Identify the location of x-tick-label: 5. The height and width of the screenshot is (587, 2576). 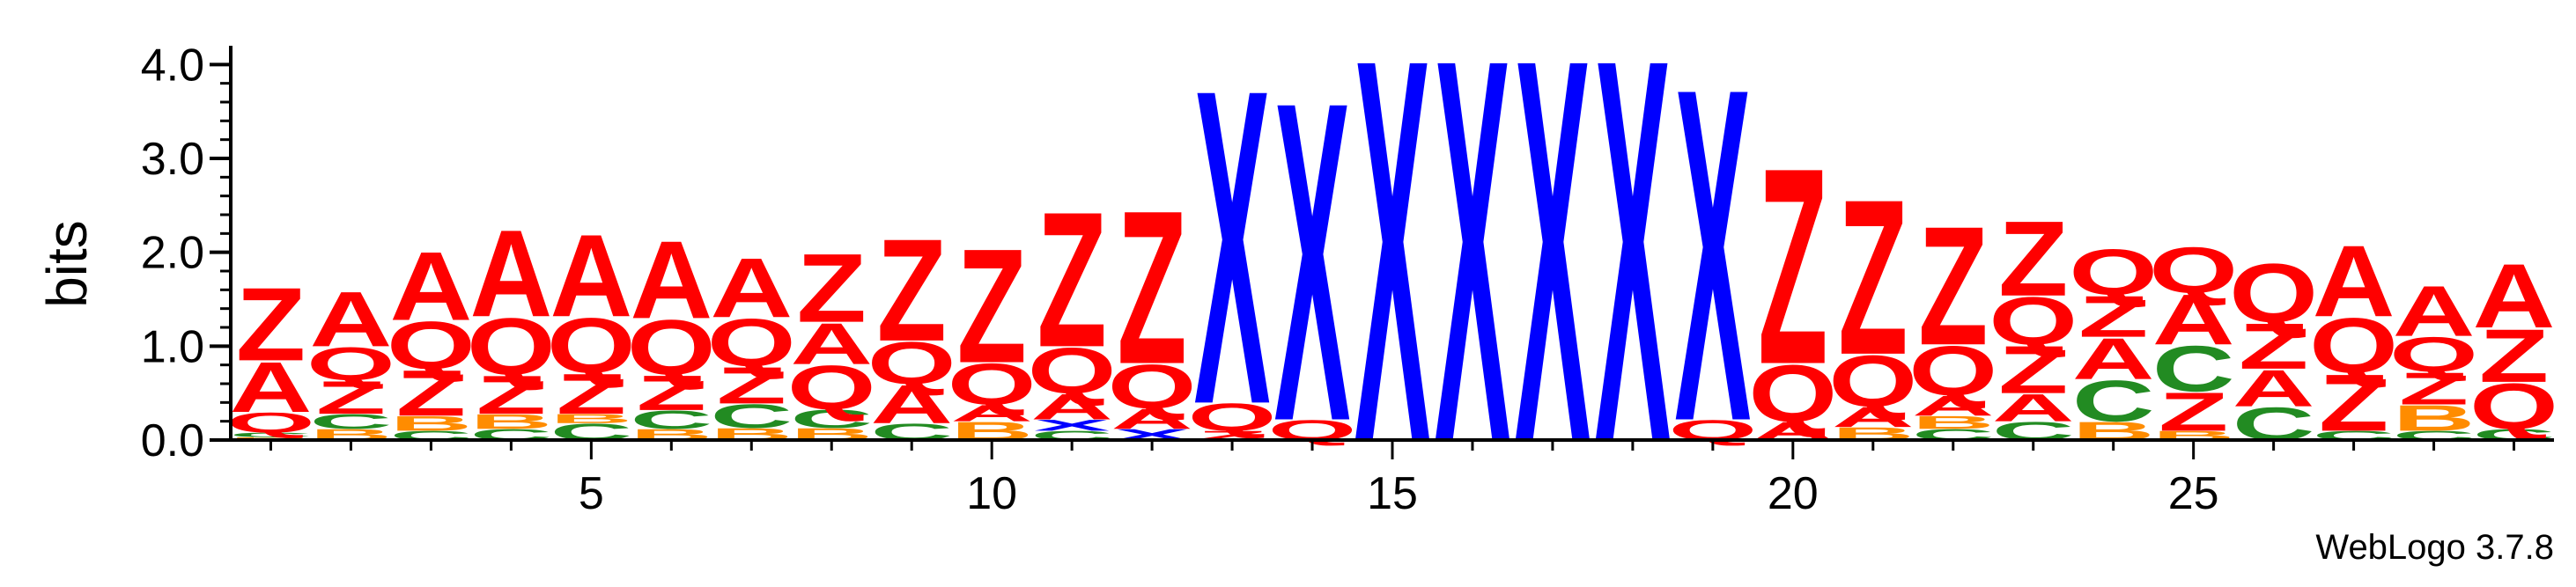
(591, 493).